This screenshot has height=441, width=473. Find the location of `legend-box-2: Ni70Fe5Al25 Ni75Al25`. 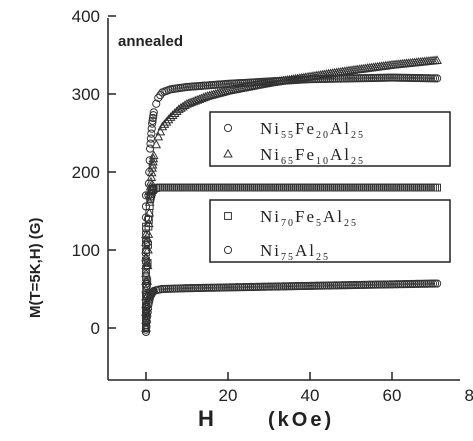

legend-box-2: Ni70Fe5Al25 Ni75Al25 is located at coordinates (330, 231).